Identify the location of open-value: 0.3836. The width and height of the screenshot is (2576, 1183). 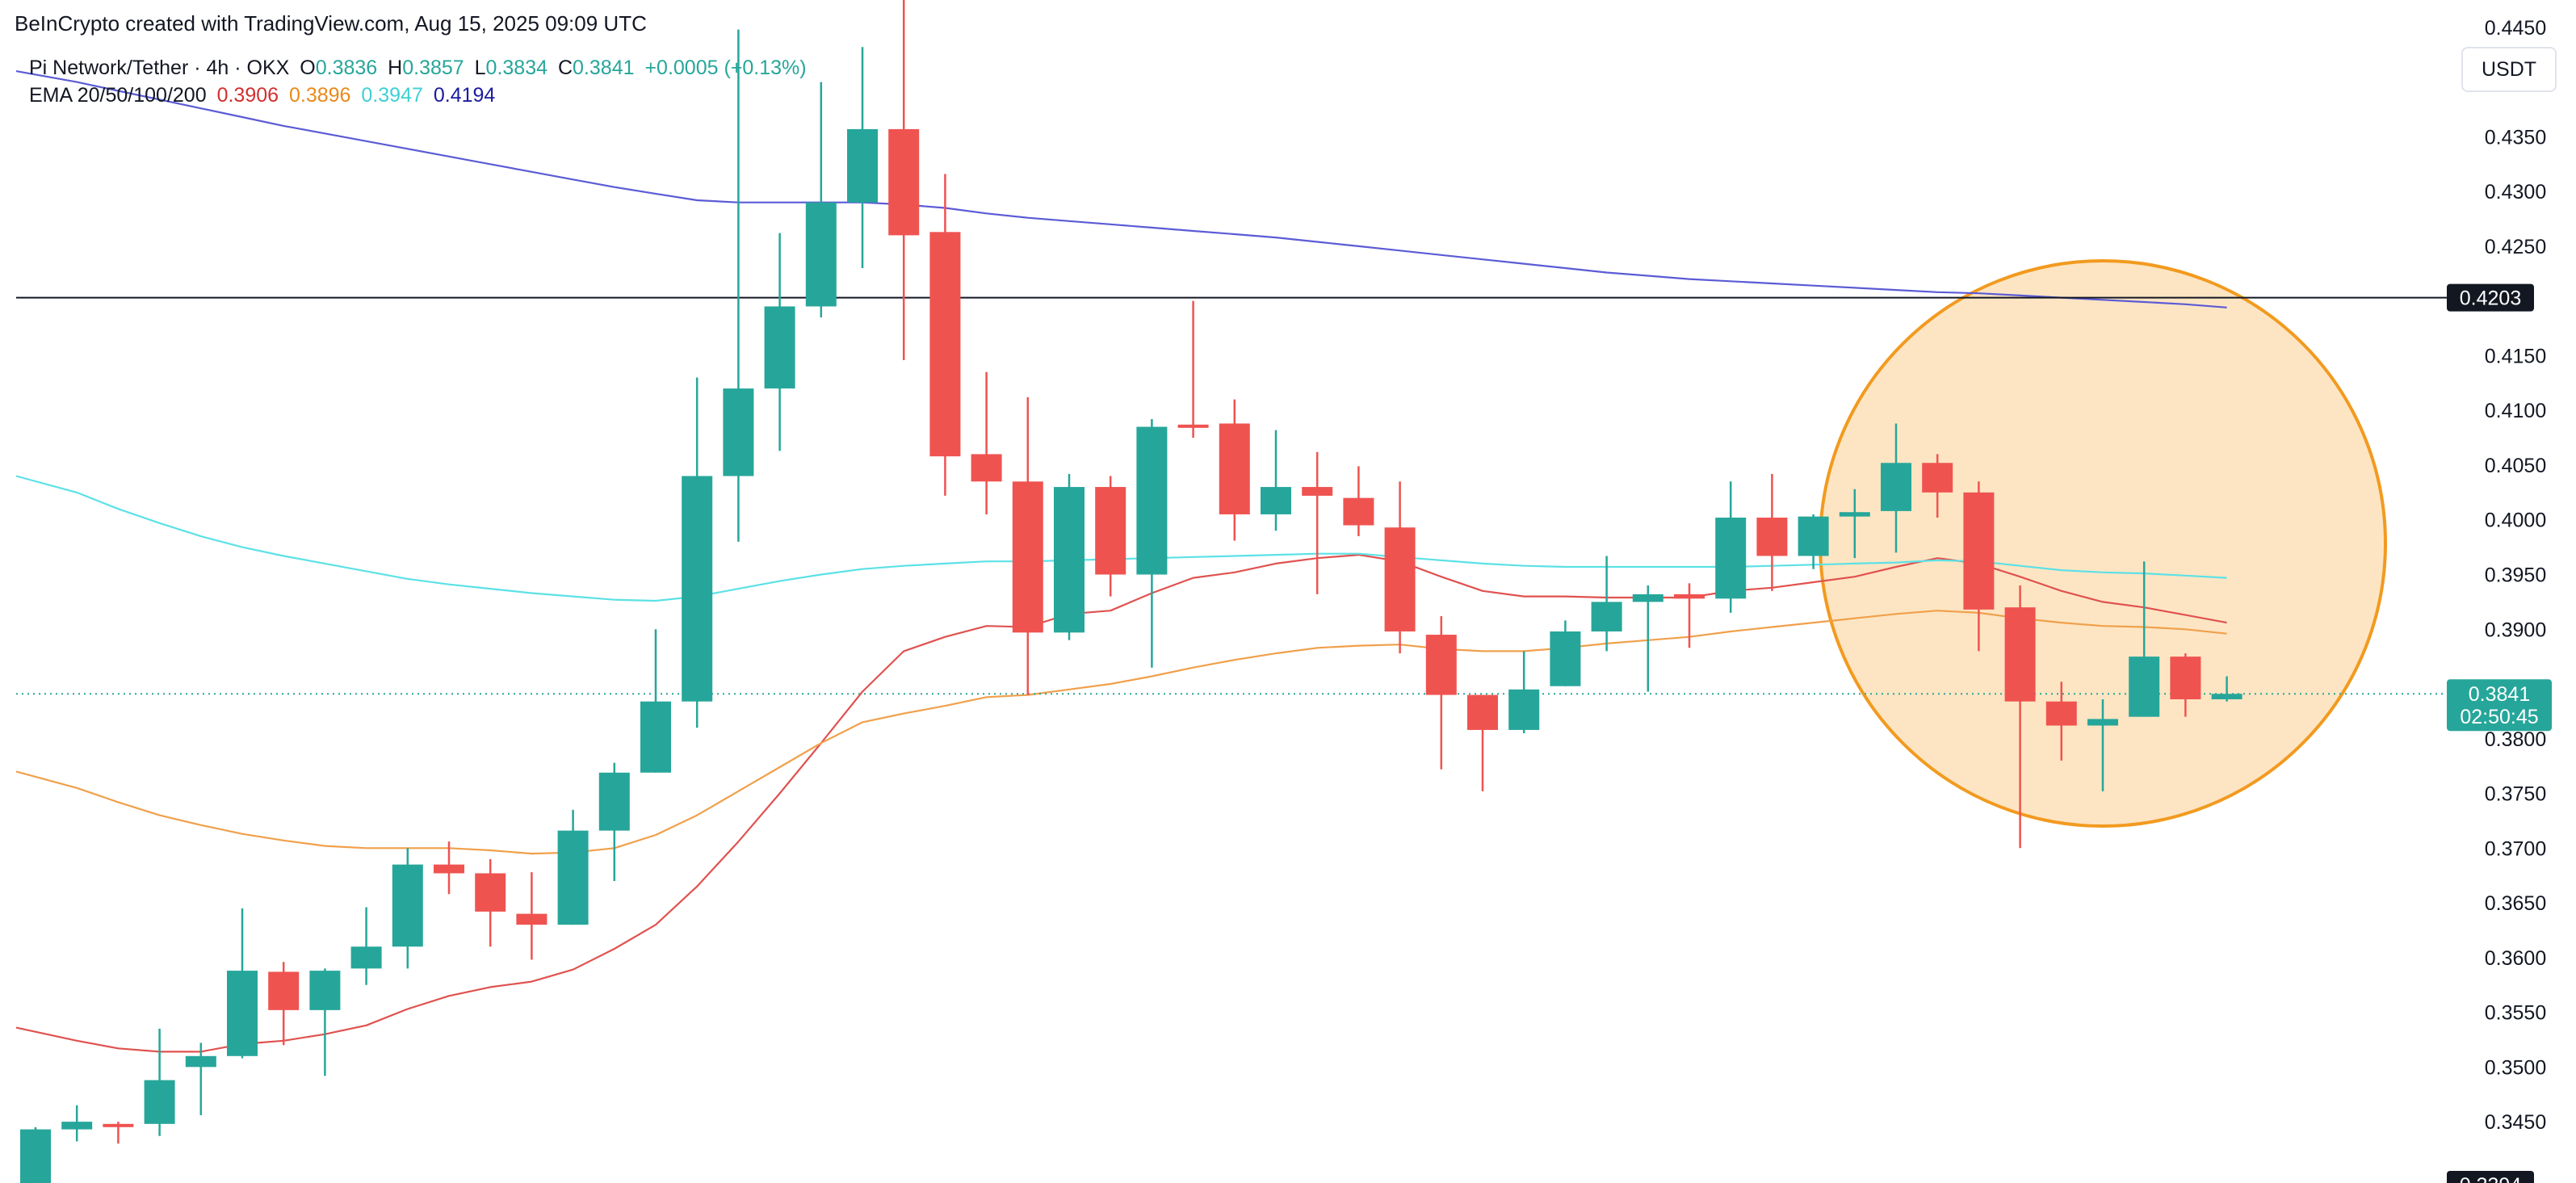
(346, 68).